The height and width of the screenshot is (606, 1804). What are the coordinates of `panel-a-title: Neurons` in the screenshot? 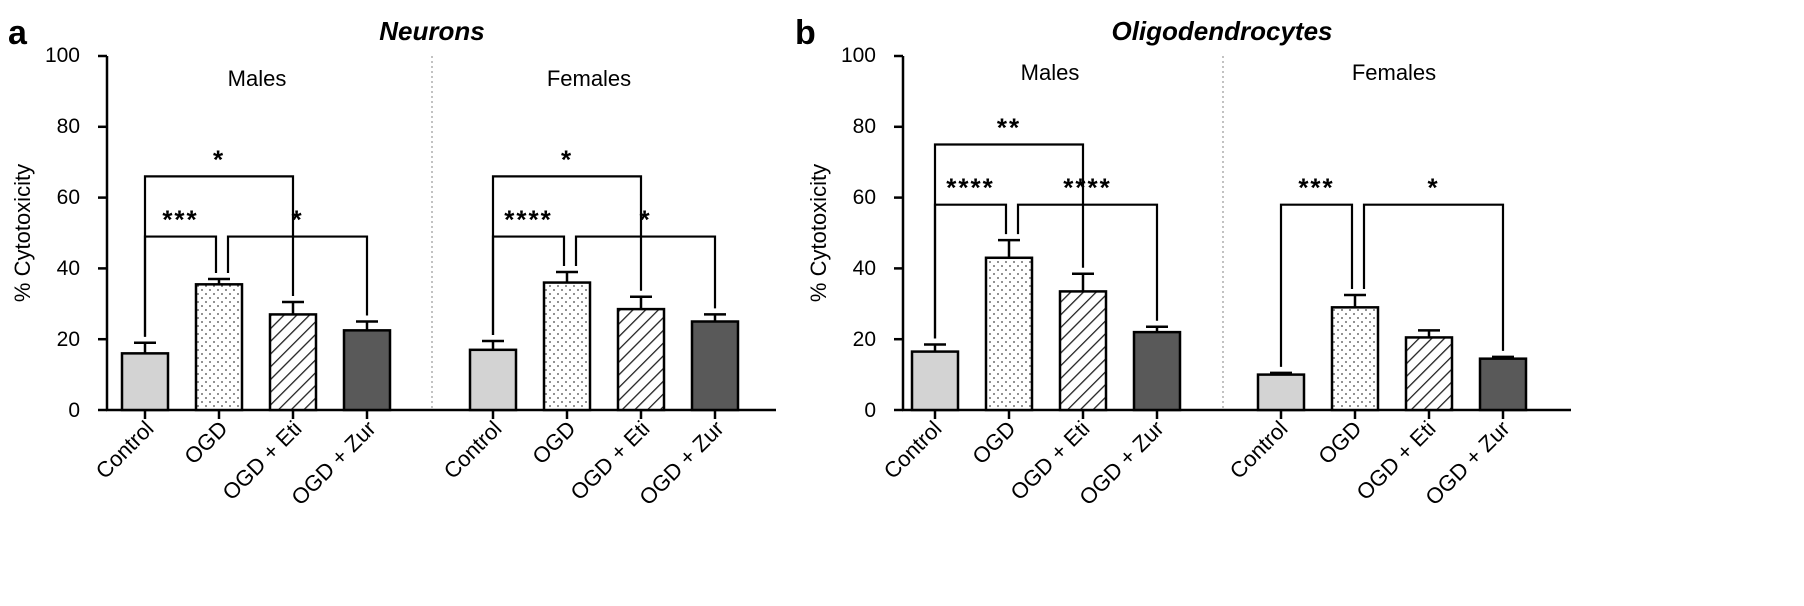 It's located at (431, 31).